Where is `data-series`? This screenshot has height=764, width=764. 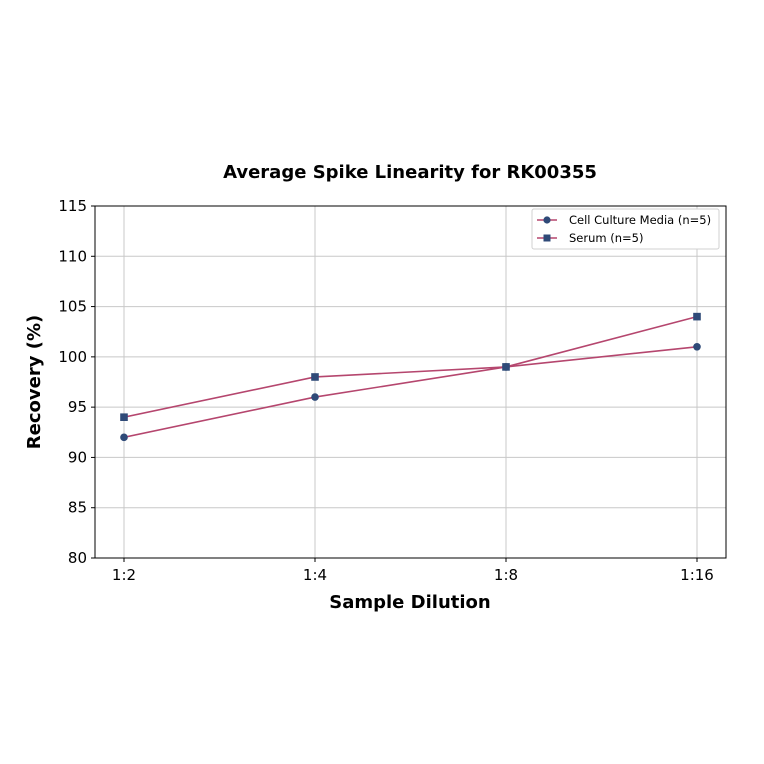
data-series is located at coordinates (410, 377).